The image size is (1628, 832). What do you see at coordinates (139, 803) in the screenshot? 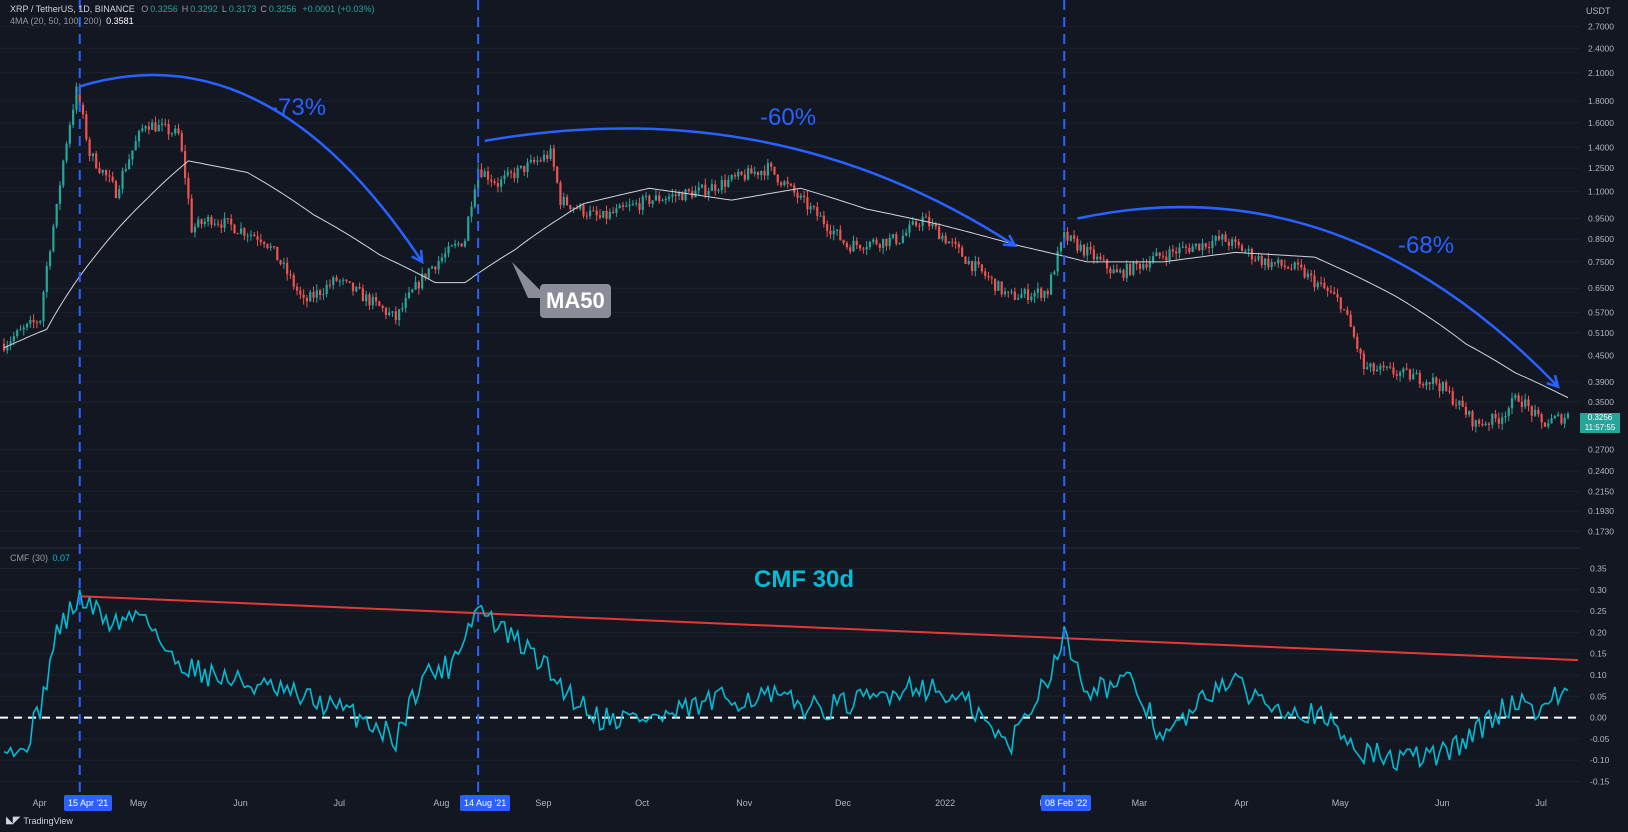
I see `time-tick-label: May` at bounding box center [139, 803].